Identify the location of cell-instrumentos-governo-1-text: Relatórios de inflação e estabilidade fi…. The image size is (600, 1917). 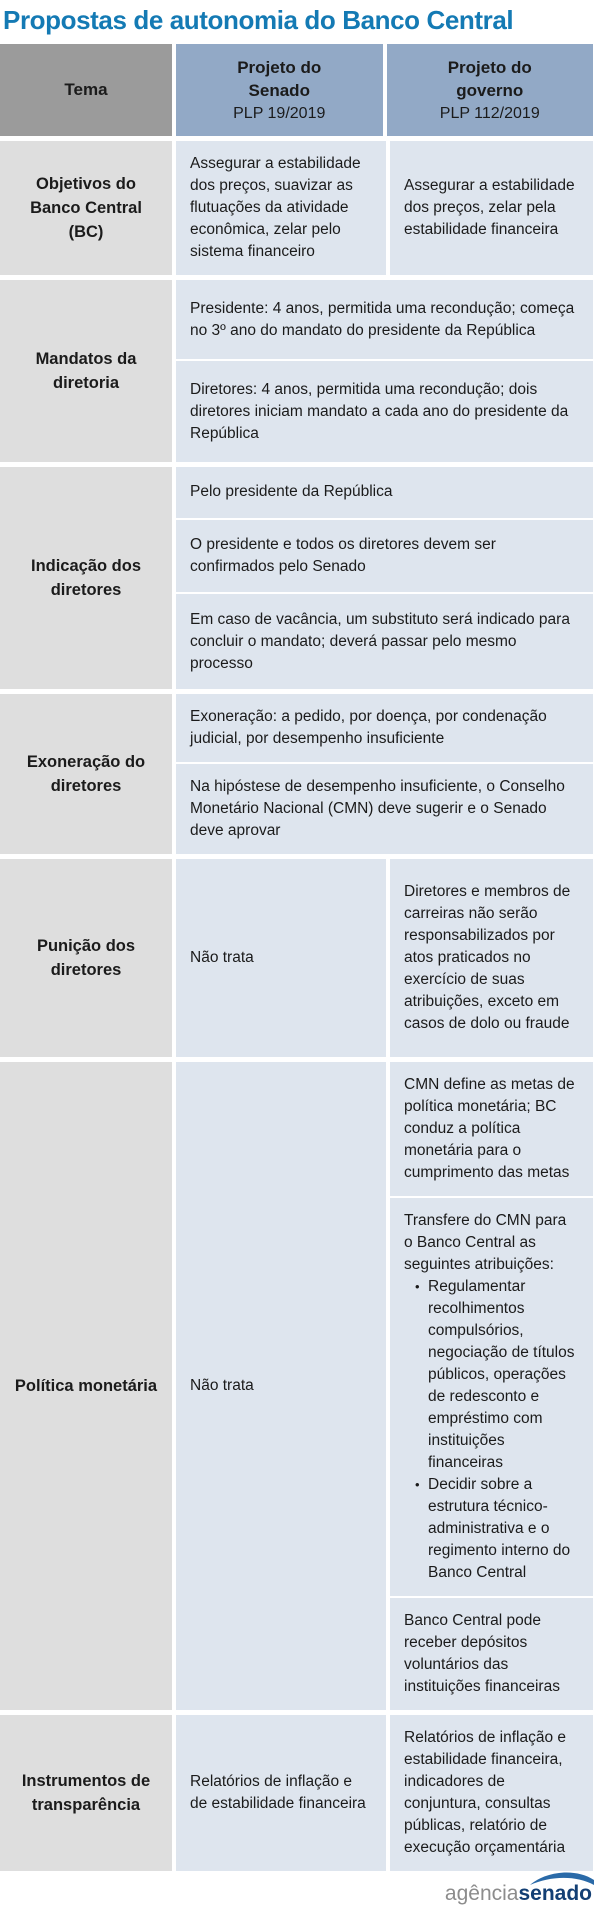
(485, 1792).